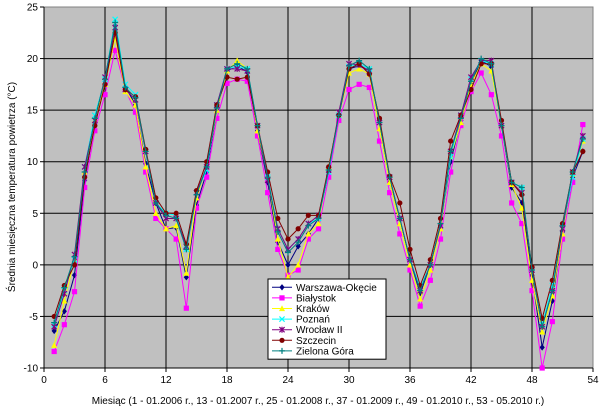  I want to click on legend-item: Kraków, so click(301, 309).